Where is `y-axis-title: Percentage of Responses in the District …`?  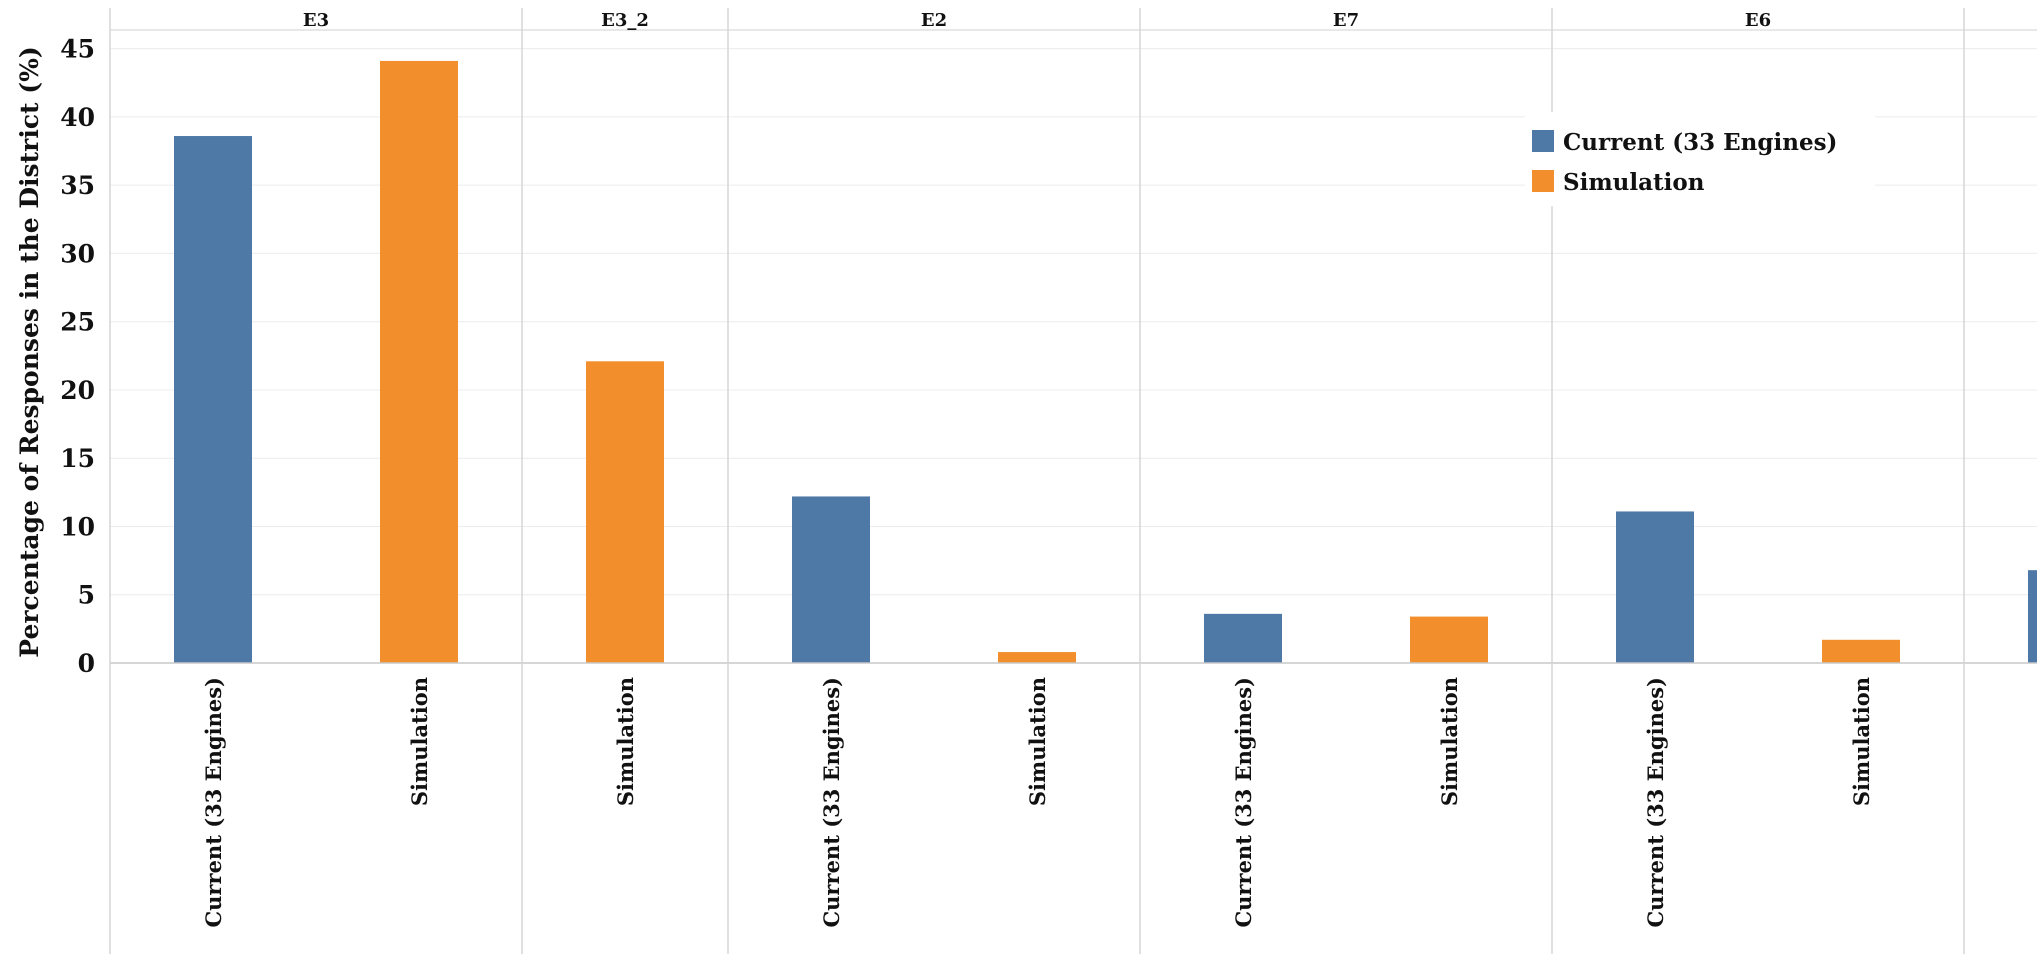 y-axis-title: Percentage of Responses in the District … is located at coordinates (29, 351).